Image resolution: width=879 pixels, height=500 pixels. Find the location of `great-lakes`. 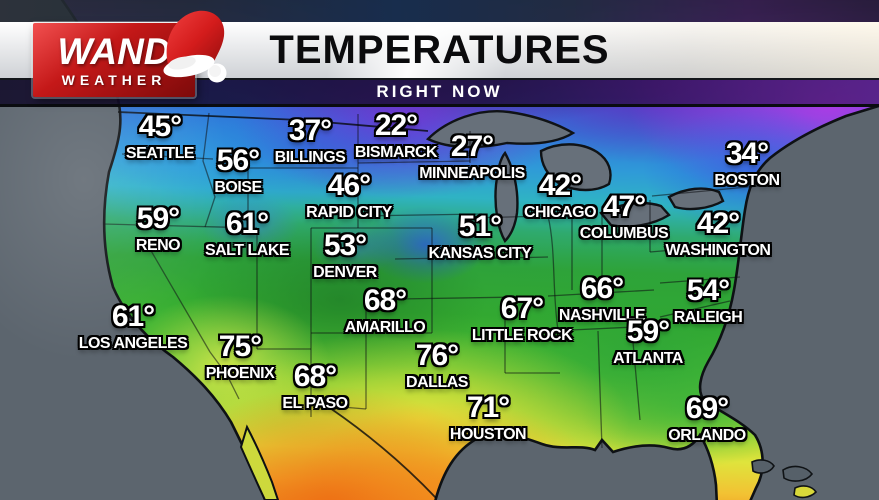

great-lakes is located at coordinates (575, 176).